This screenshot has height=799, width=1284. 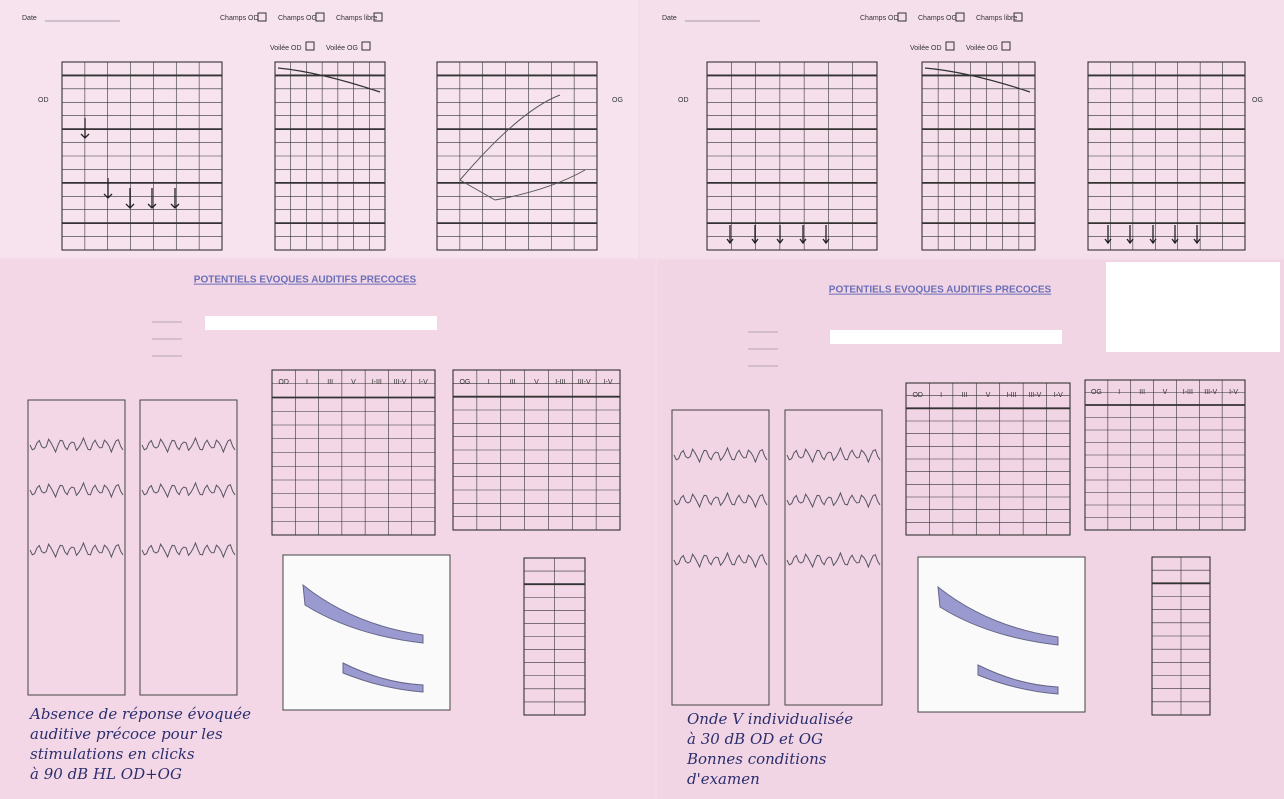 What do you see at coordinates (112, 754) in the screenshot?
I see `handwritten-note: stimulations en clicks` at bounding box center [112, 754].